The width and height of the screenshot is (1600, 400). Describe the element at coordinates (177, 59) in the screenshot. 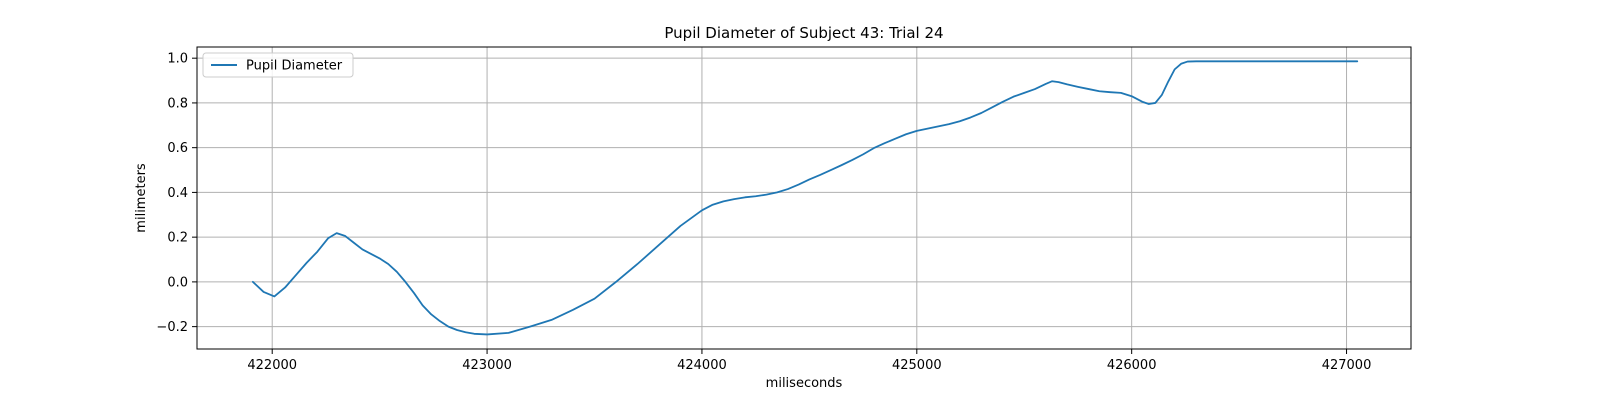

I see `y-tick-label: 1.0` at that location.